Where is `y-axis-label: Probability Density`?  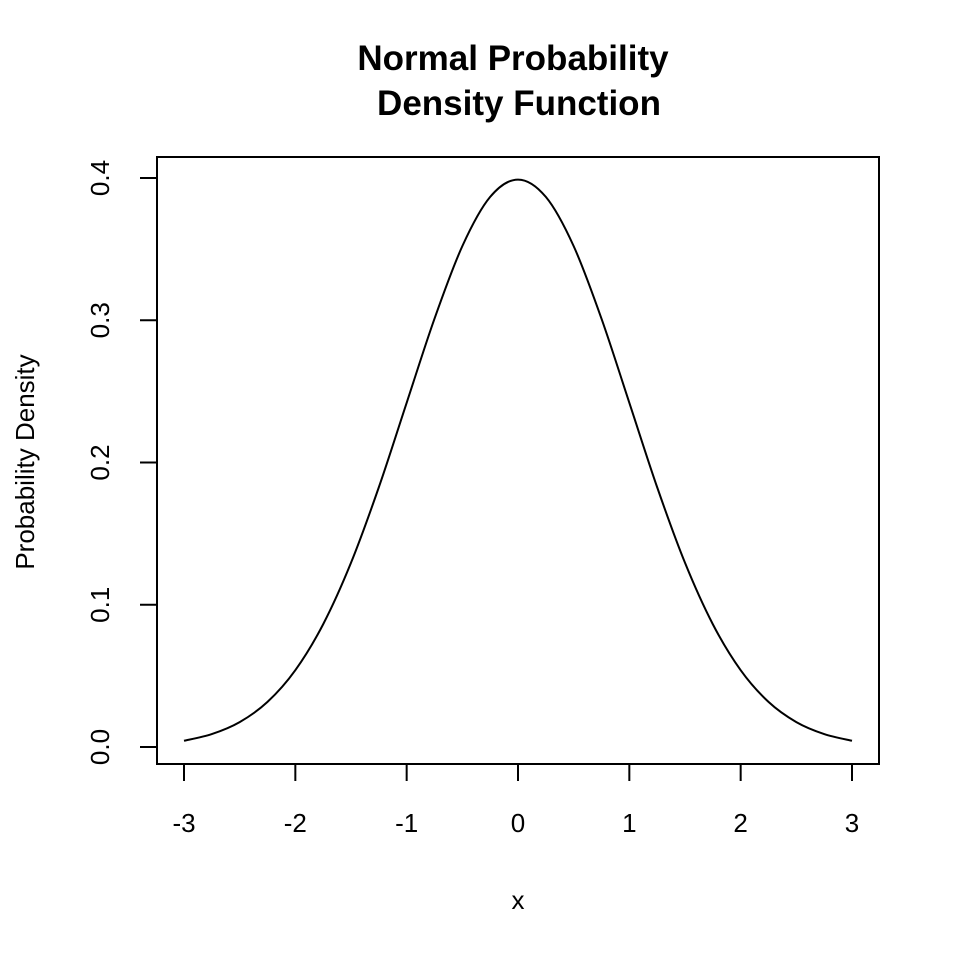 y-axis-label: Probability Density is located at coordinates (25, 461).